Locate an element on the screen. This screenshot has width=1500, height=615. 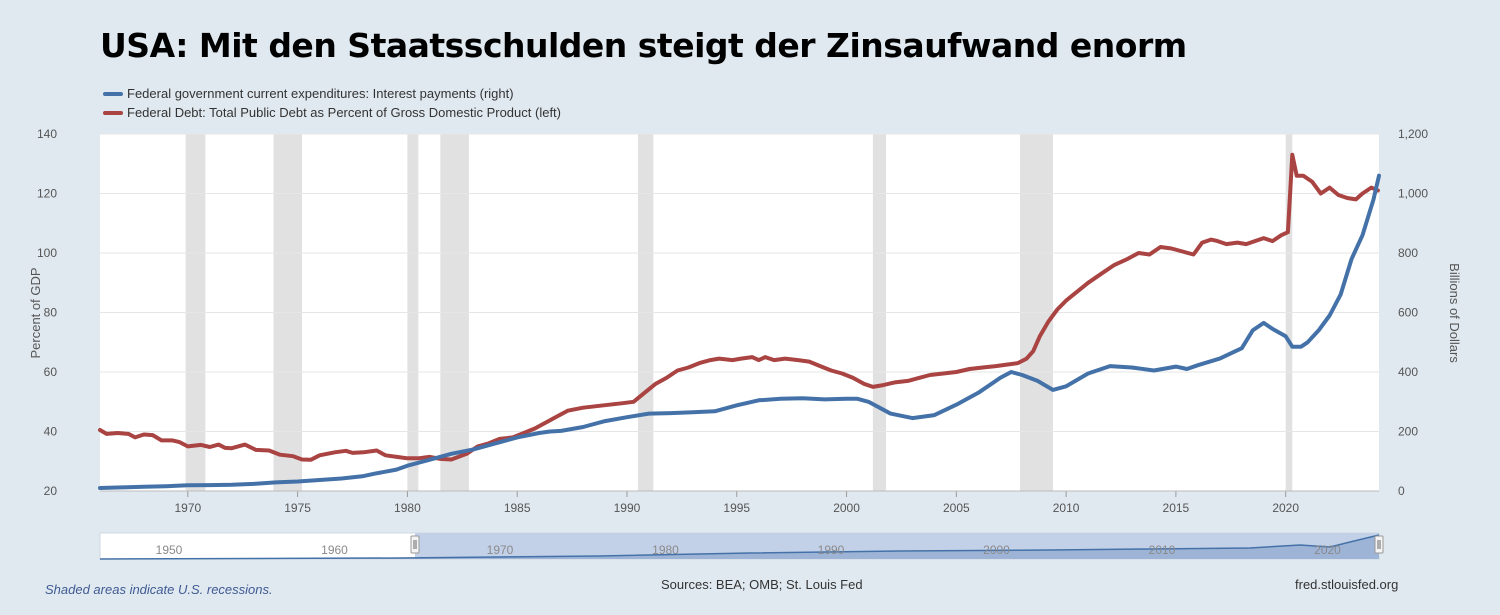
right-tick-label-6: 1,200 is located at coordinates (1413, 134).